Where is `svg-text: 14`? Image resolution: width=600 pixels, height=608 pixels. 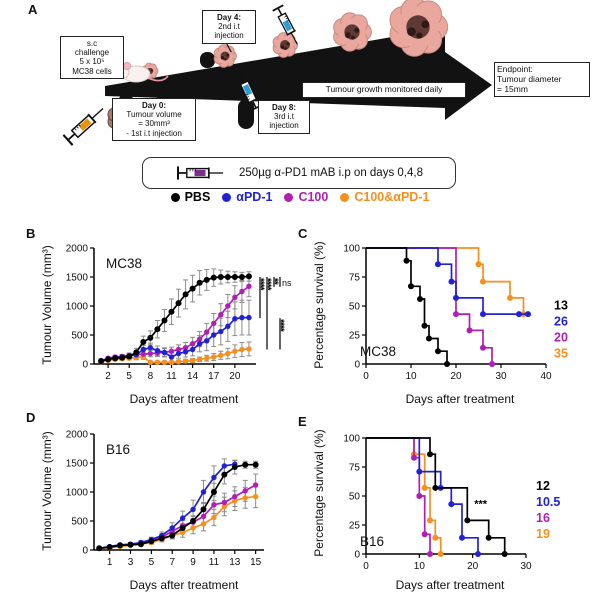
svg-text: 14 is located at coordinates (193, 376).